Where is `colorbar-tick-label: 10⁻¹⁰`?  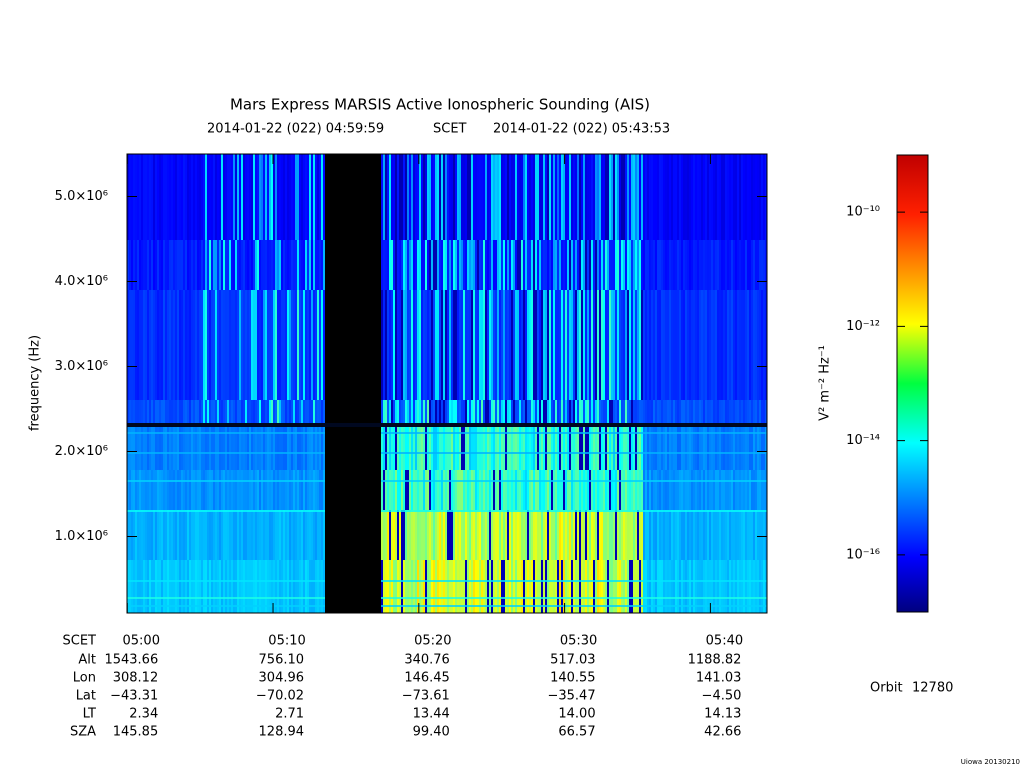 colorbar-tick-label: 10⁻¹⁰ is located at coordinates (863, 212).